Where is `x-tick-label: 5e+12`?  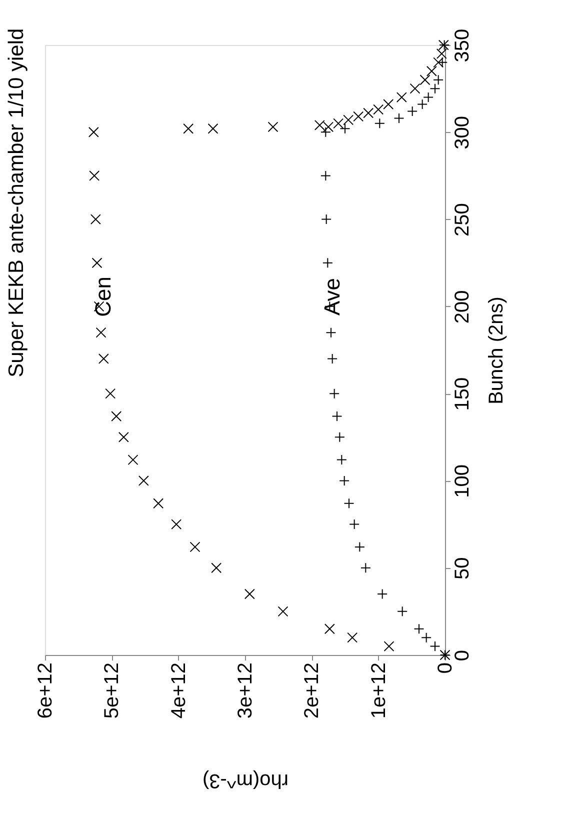
x-tick-label: 5e+12 is located at coordinates (112, 690).